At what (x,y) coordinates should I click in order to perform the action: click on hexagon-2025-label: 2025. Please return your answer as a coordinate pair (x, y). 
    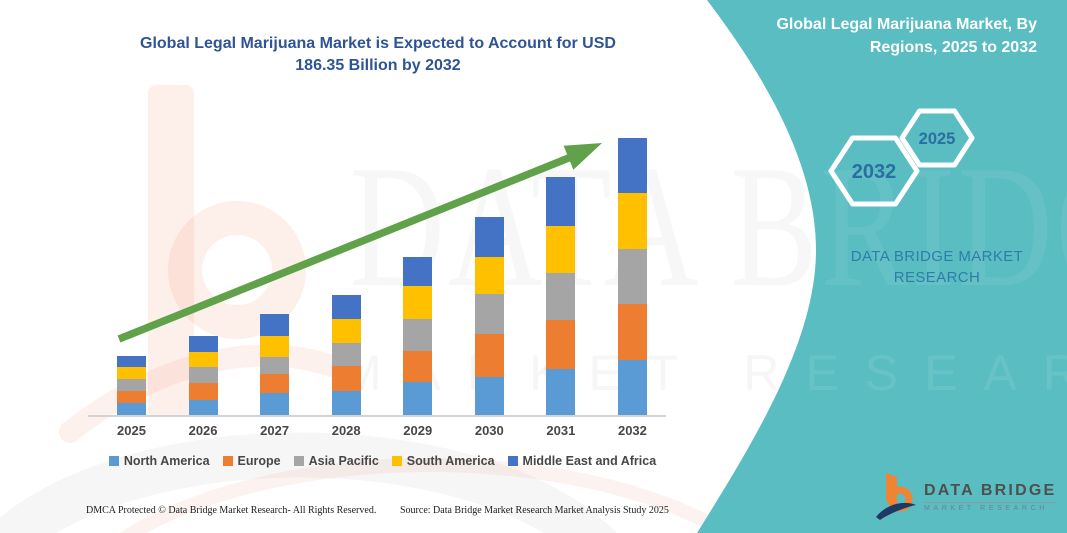
    Looking at the image, I should click on (937, 139).